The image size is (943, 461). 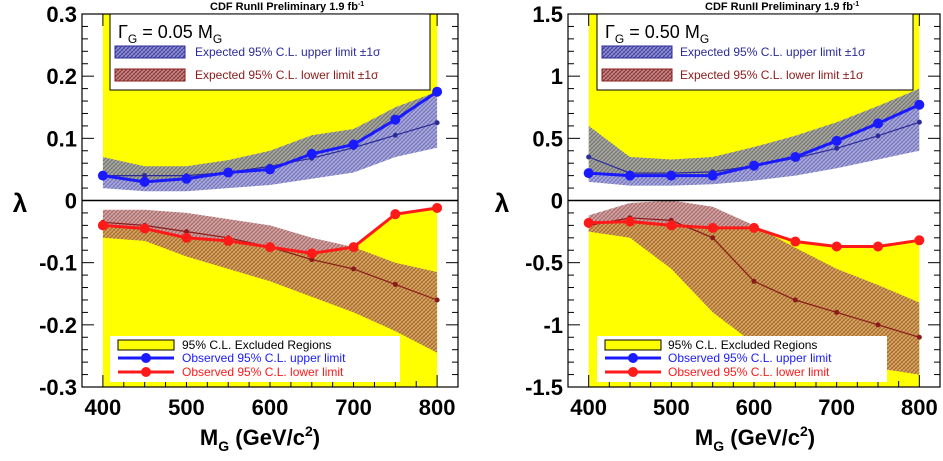 I want to click on x-axis-label: MG (GeV/c2), so click(x=260, y=438).